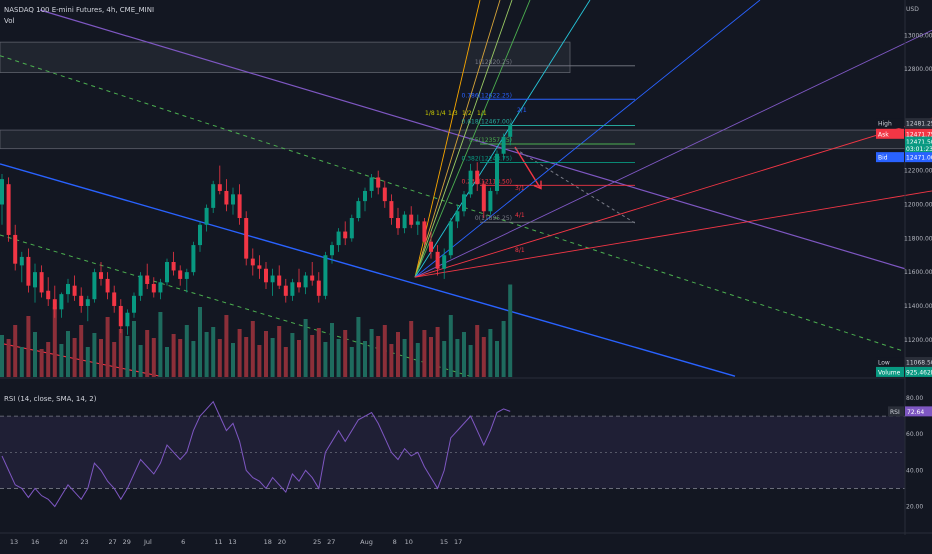  I want to click on time-tick-label: 8, so click(395, 542).